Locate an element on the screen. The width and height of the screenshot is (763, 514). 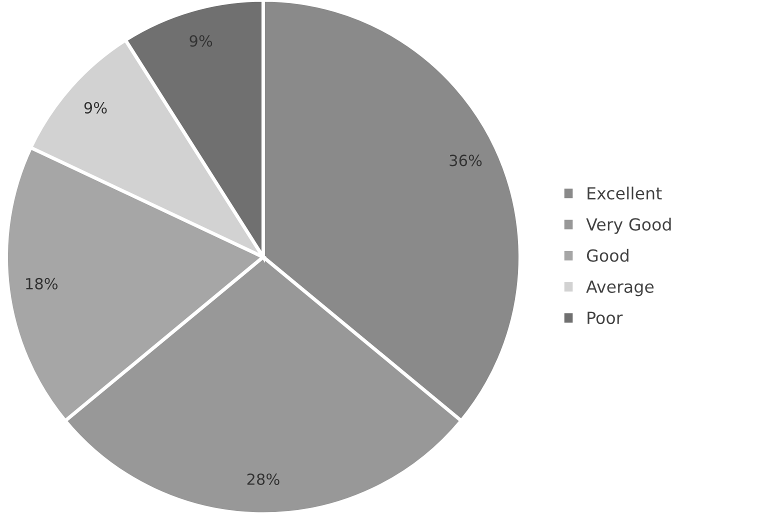
data-label: 18% is located at coordinates (42, 284).